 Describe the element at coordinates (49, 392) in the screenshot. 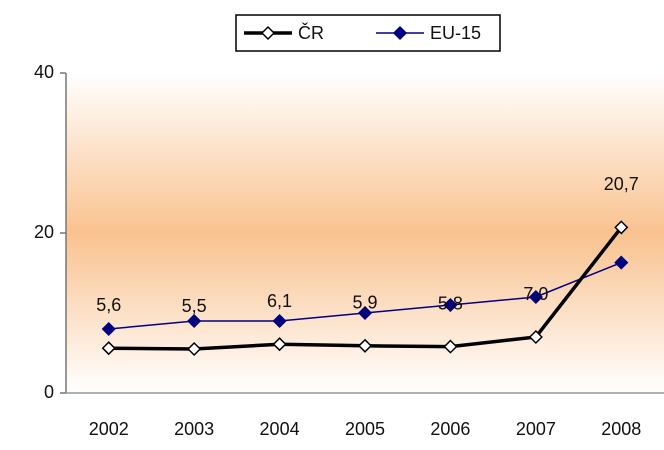

I see `y-tick-label: 0` at that location.